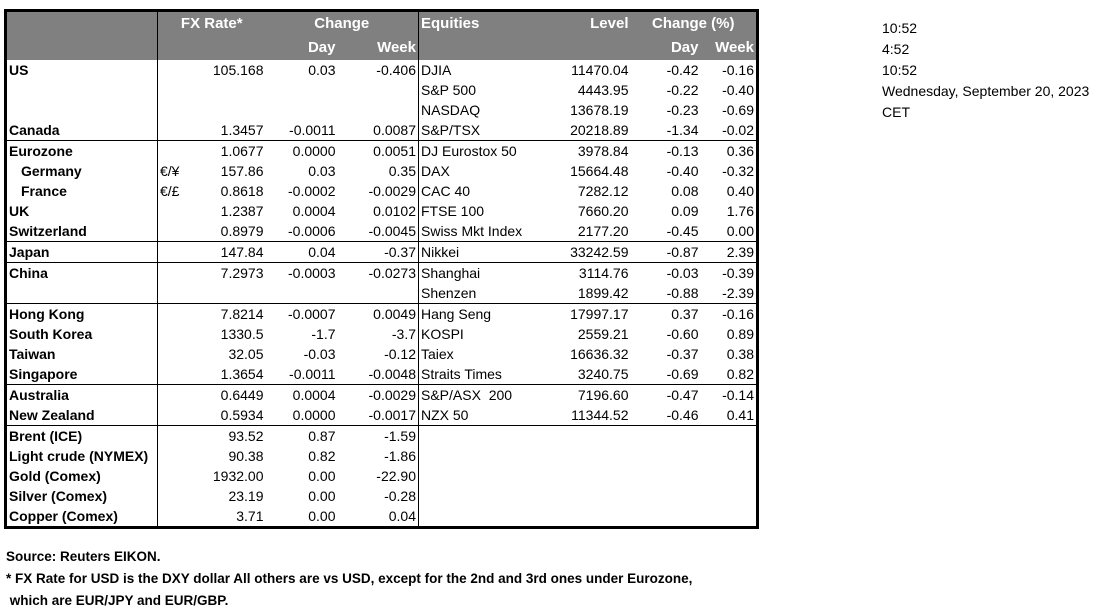  I want to click on equity-change-day-text: -1.34, so click(682, 130).